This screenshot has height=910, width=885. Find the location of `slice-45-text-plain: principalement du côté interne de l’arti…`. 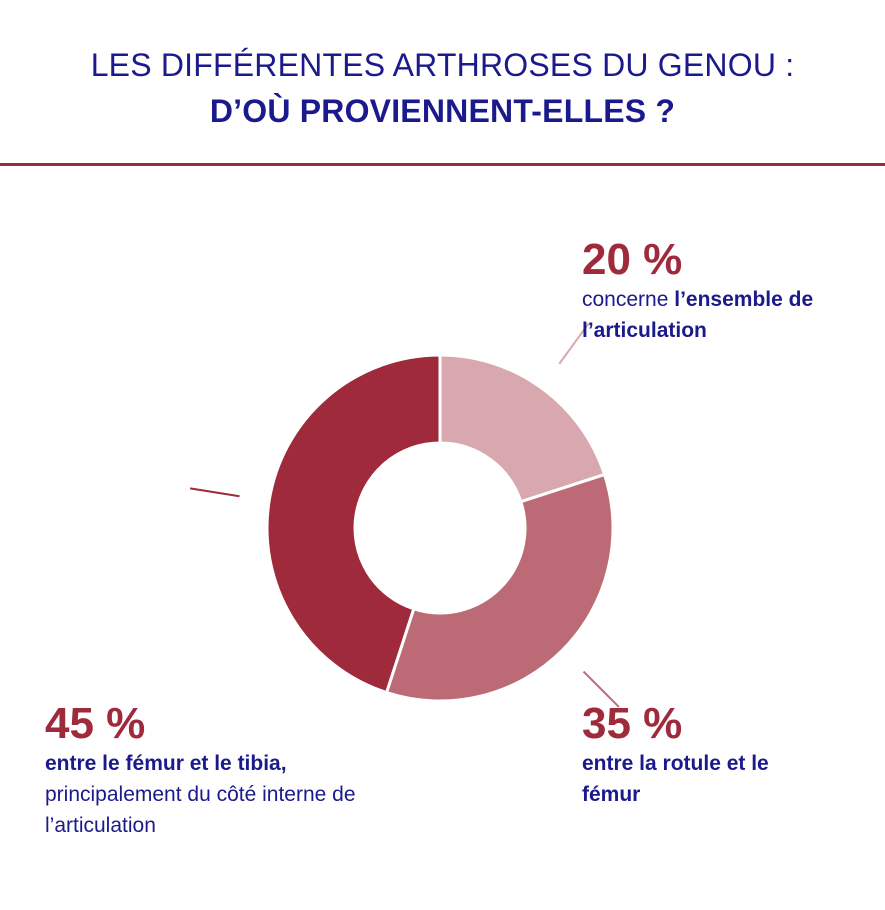

slice-45-text-plain: principalement du côté interne de l’arti… is located at coordinates (200, 810).